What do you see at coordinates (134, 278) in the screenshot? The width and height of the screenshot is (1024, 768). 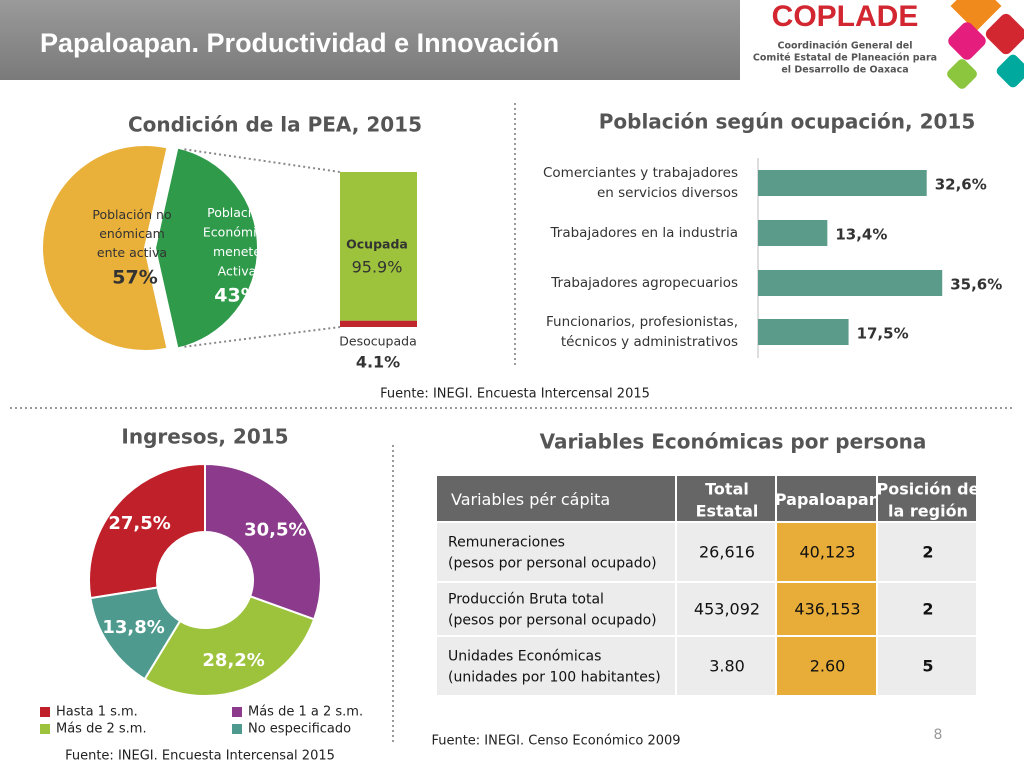 I see `slice-value: 57%` at bounding box center [134, 278].